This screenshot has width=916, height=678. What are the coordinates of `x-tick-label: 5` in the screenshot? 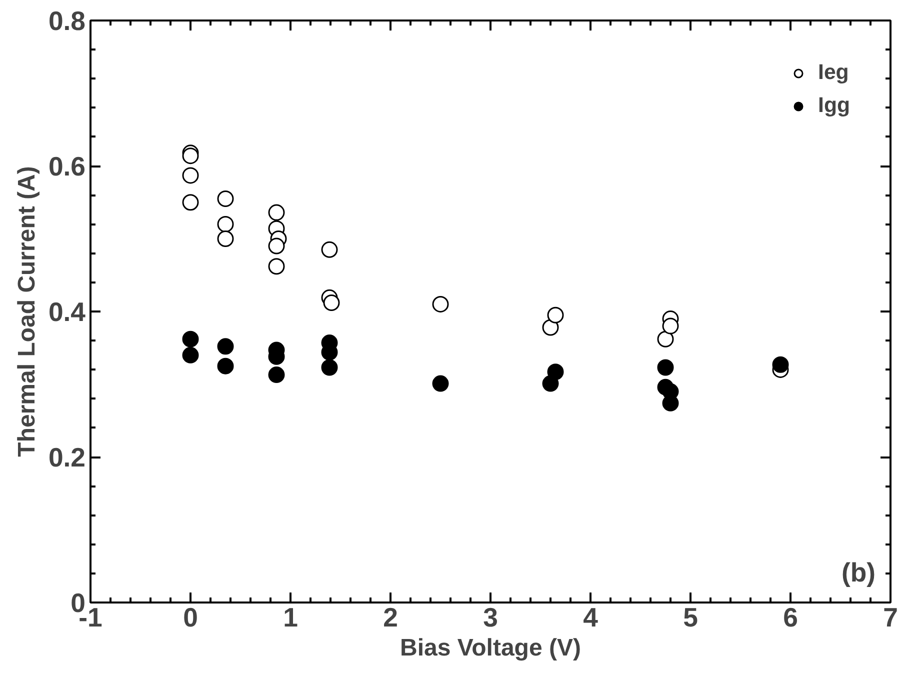 It's located at (690, 617).